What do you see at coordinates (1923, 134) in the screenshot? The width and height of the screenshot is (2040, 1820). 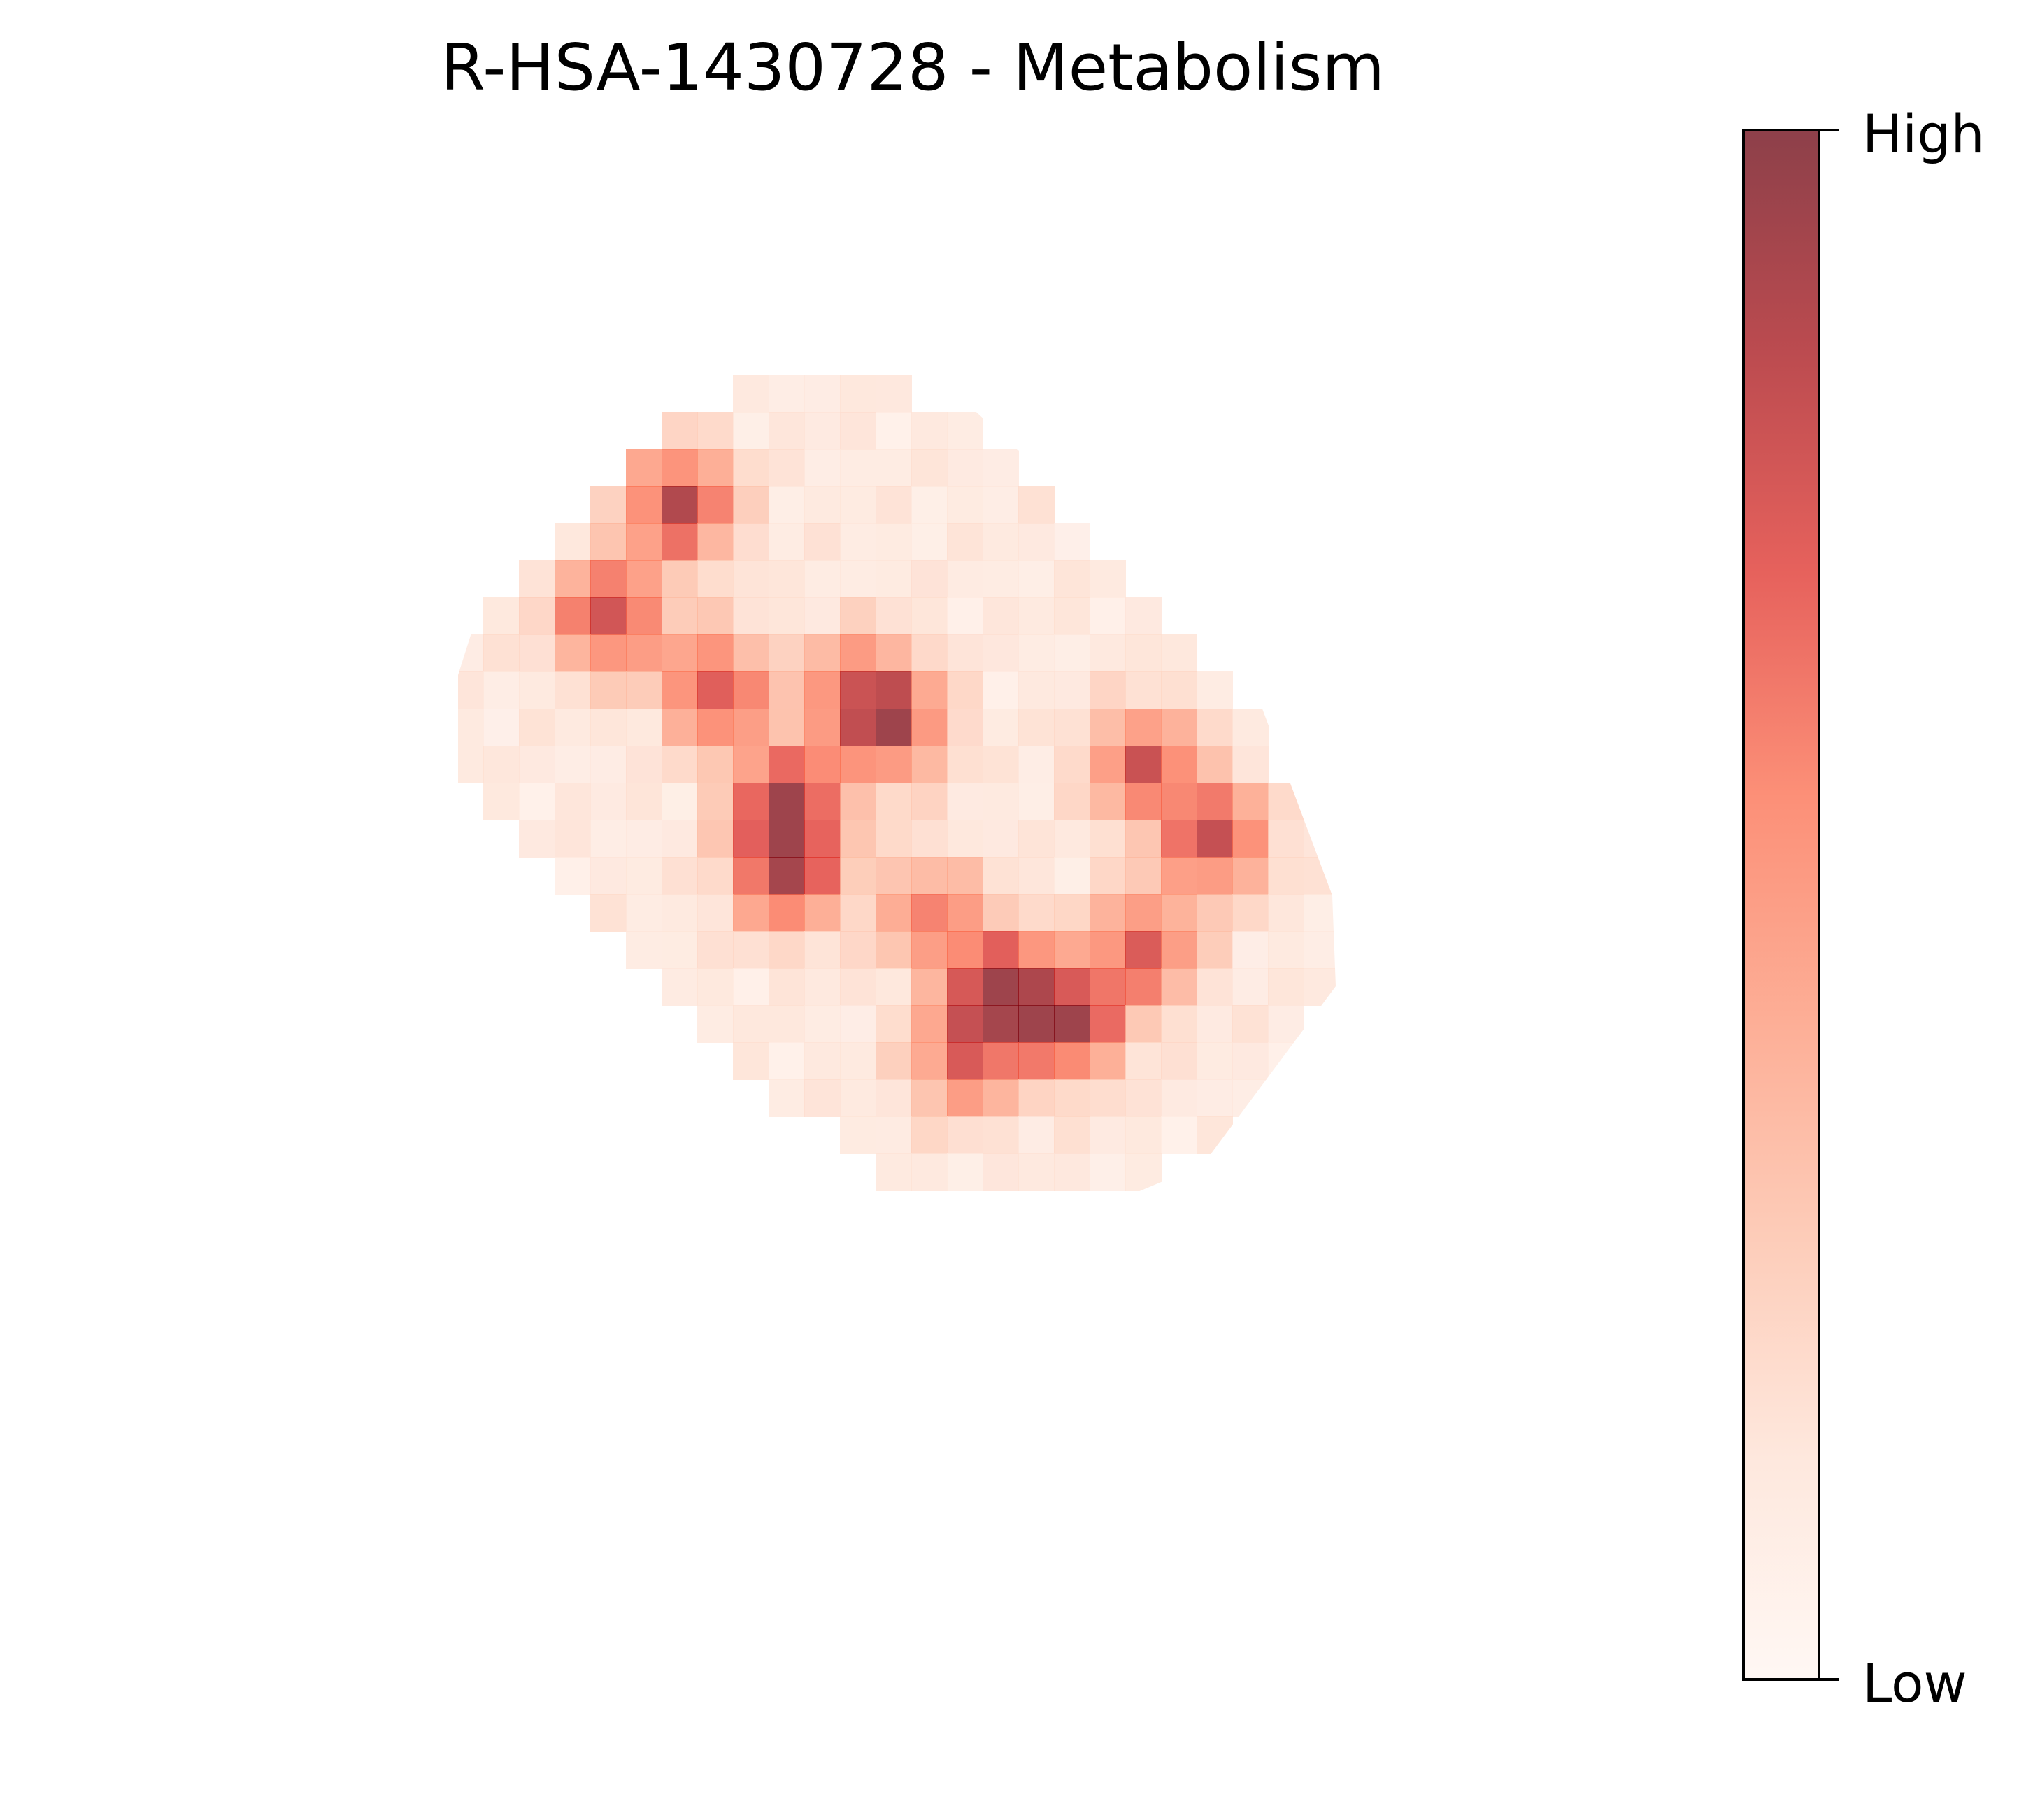 I see `colorbar-high-label: High` at bounding box center [1923, 134].